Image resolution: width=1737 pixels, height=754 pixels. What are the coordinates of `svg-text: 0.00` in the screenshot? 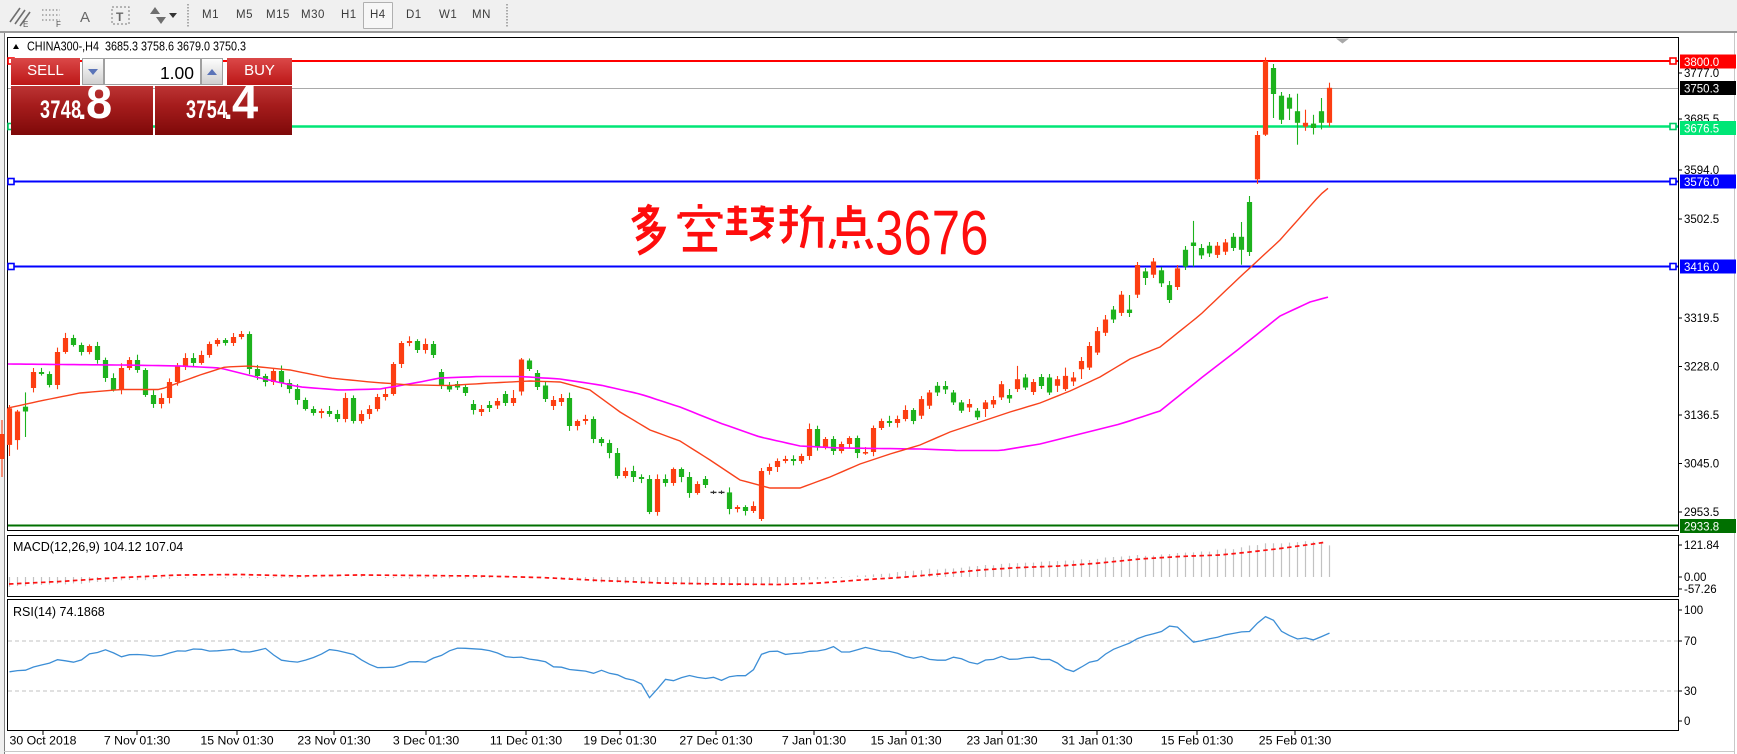 It's located at (1695, 578).